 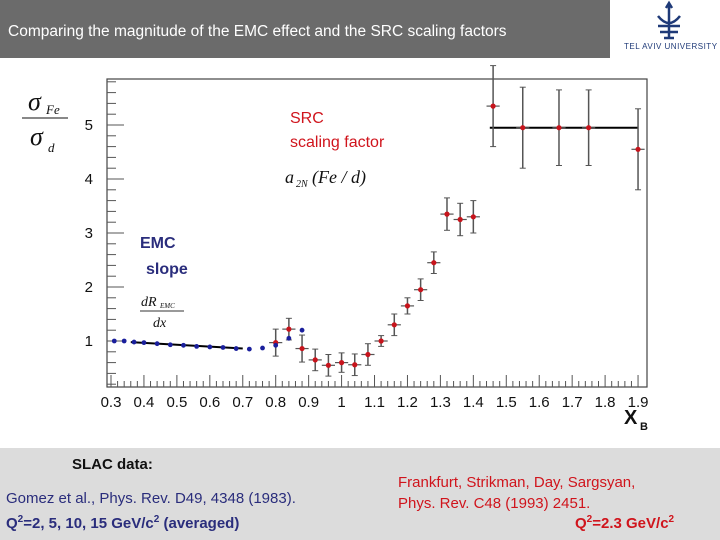 I want to click on logo-text: TEL AVIV UNIVERSITY, so click(x=671, y=46).